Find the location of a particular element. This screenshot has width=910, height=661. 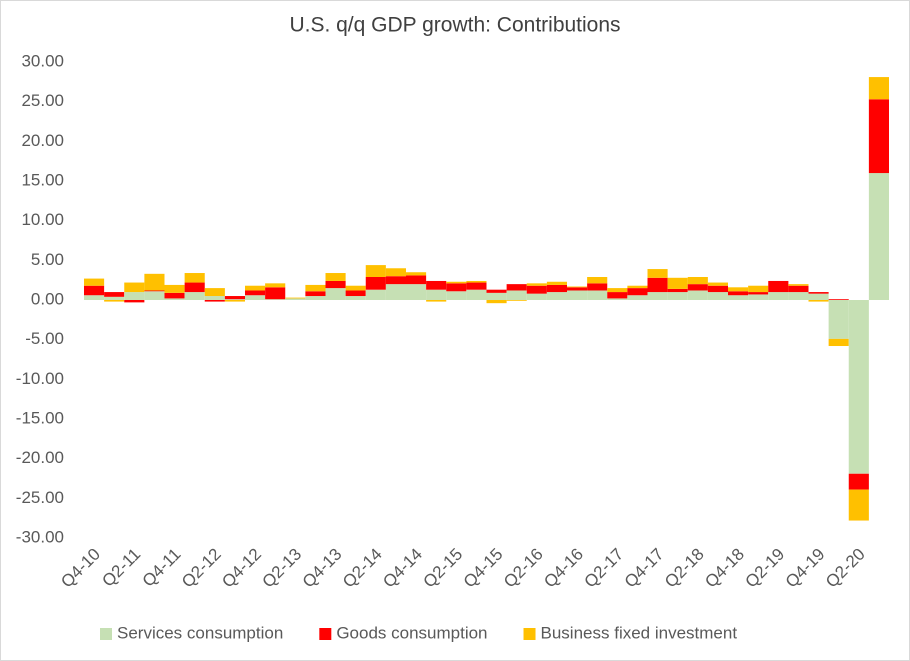

y-tick-label: -10.00 is located at coordinates (40, 378).